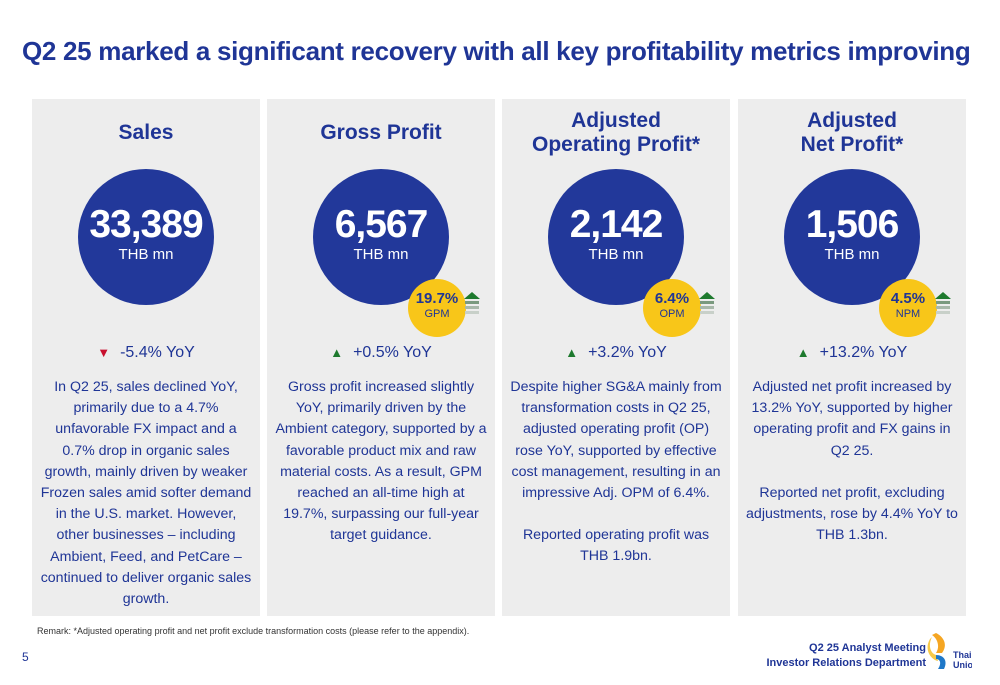 The height and width of the screenshot is (685, 1000). I want to click on card-title: Gross Profit, so click(381, 132).